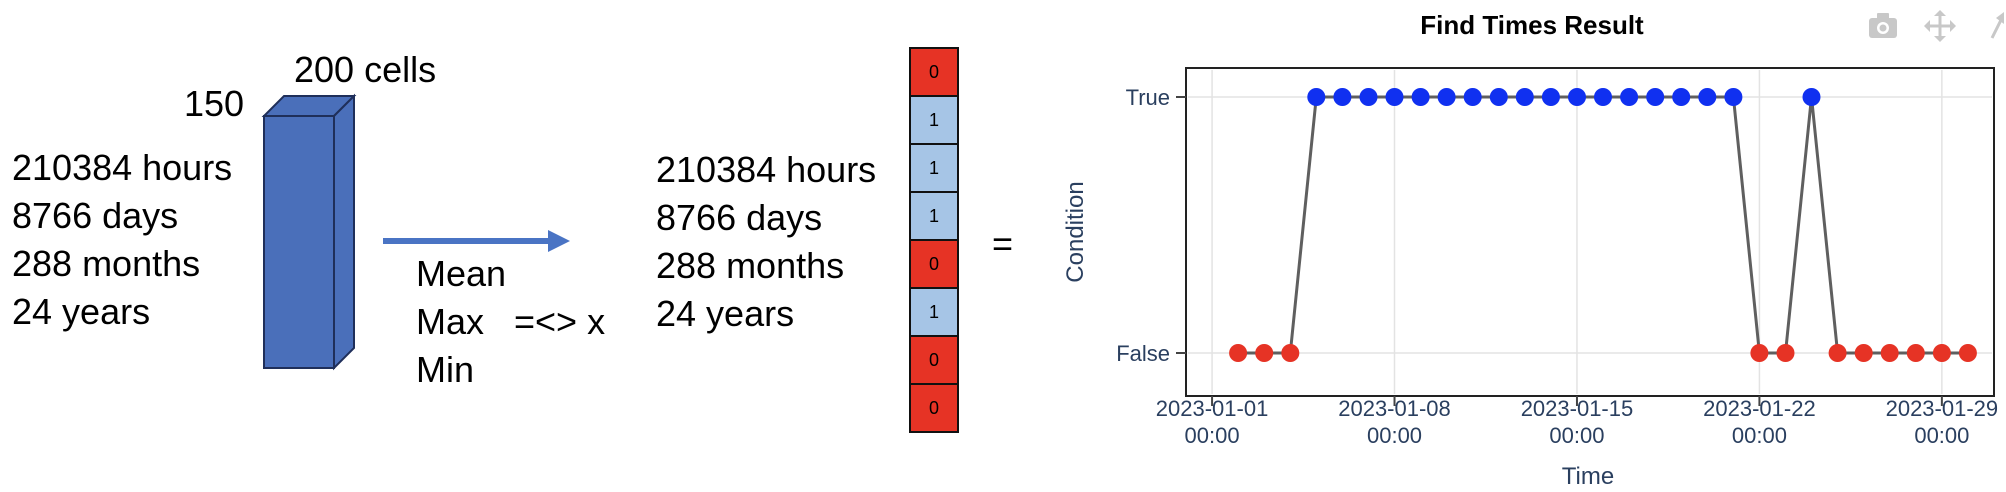 The image size is (2006, 492). I want to click on input-time-days: 8766 days, so click(95, 215).